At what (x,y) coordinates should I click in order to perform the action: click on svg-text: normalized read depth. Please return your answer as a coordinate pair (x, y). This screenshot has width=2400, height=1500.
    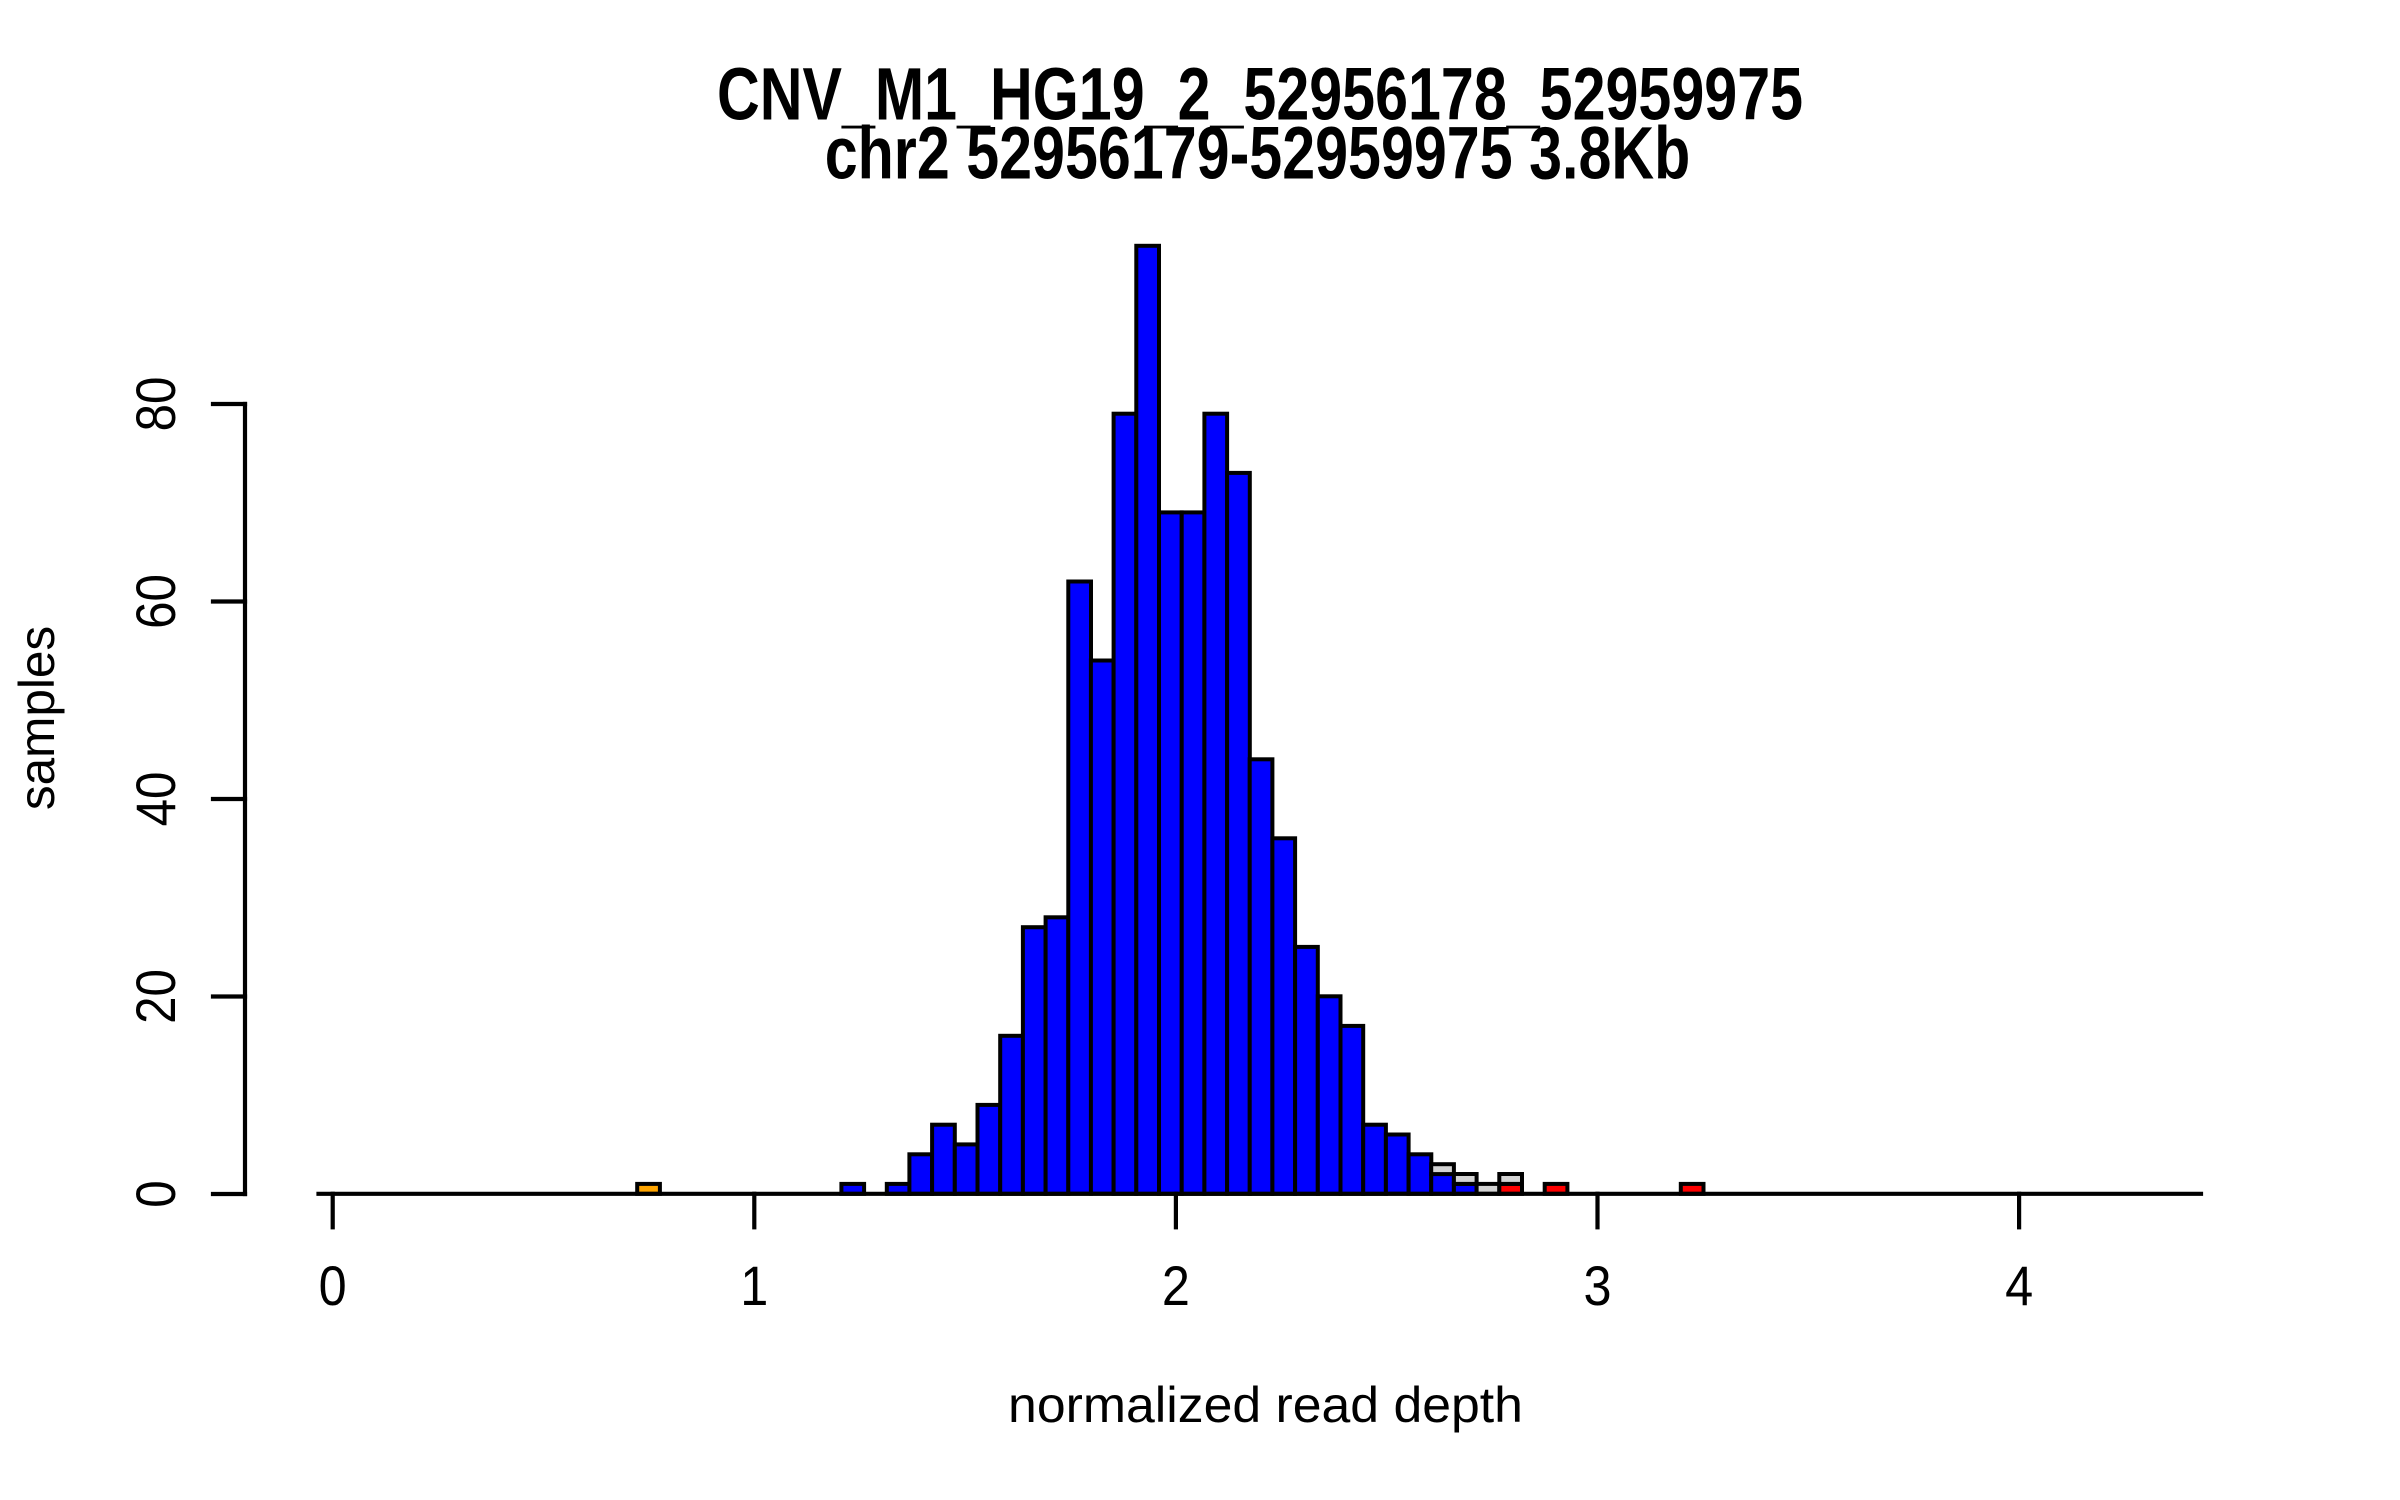
    Looking at the image, I should click on (1265, 1405).